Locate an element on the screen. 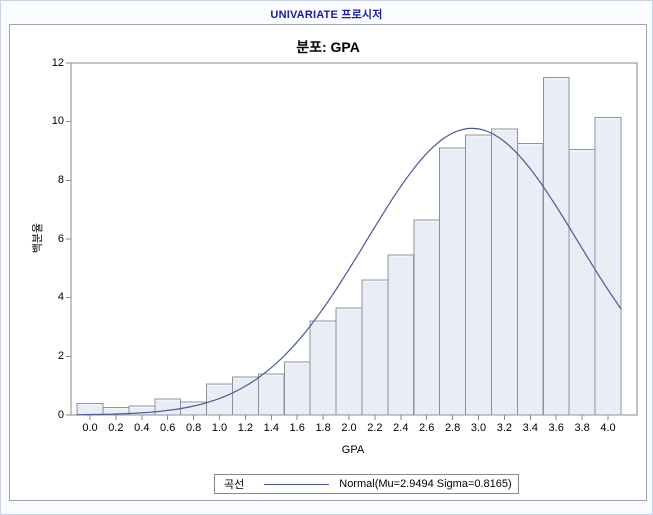 This screenshot has height=515, width=653. x-tick-label: 3.8 is located at coordinates (582, 428).